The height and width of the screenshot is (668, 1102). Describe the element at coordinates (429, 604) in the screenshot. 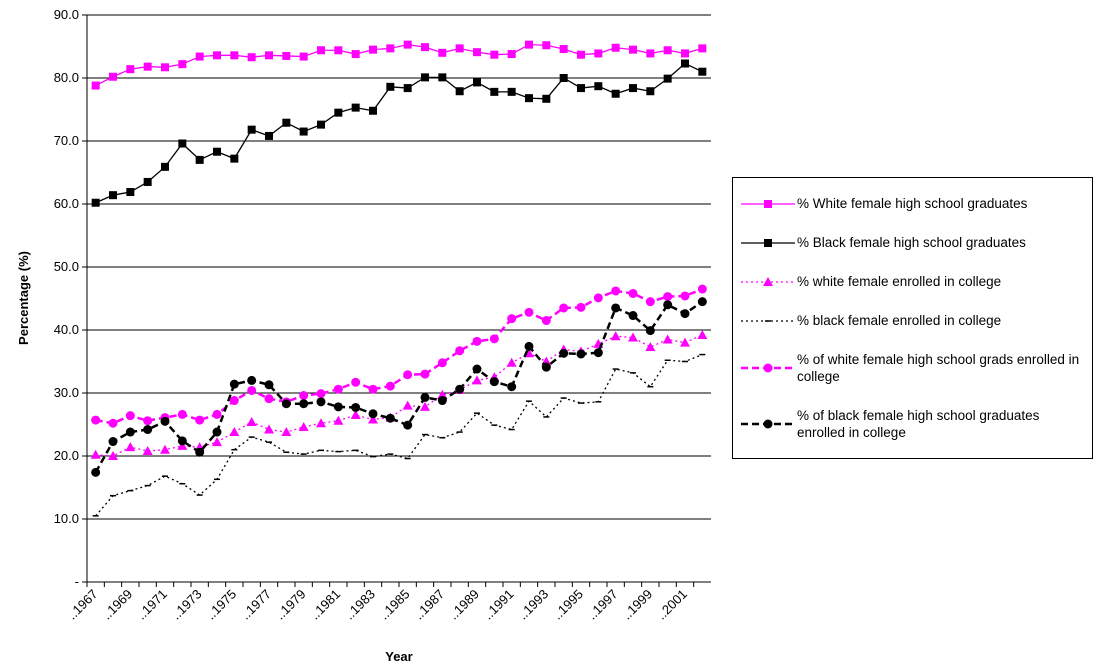

I see `x-tick-label: ..1987` at that location.